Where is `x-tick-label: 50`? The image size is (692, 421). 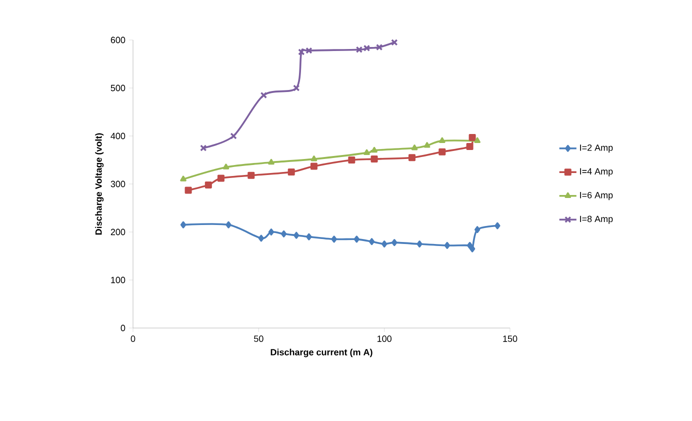 x-tick-label: 50 is located at coordinates (259, 339).